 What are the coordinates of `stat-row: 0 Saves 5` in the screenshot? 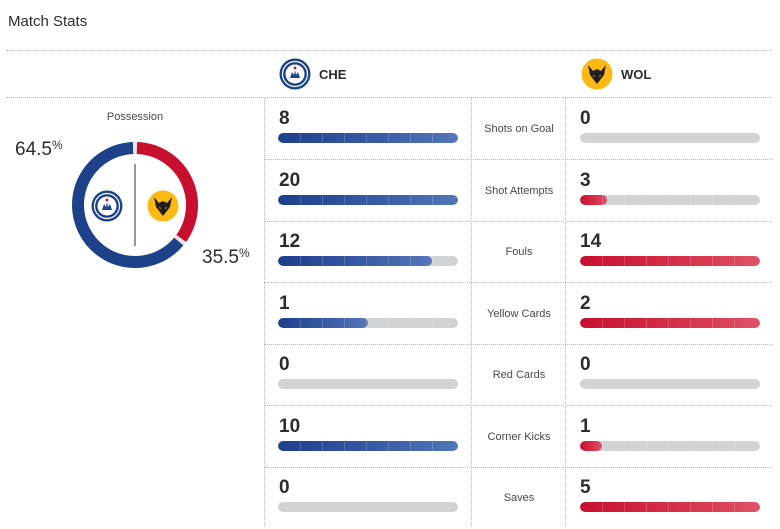 It's located at (390, 498).